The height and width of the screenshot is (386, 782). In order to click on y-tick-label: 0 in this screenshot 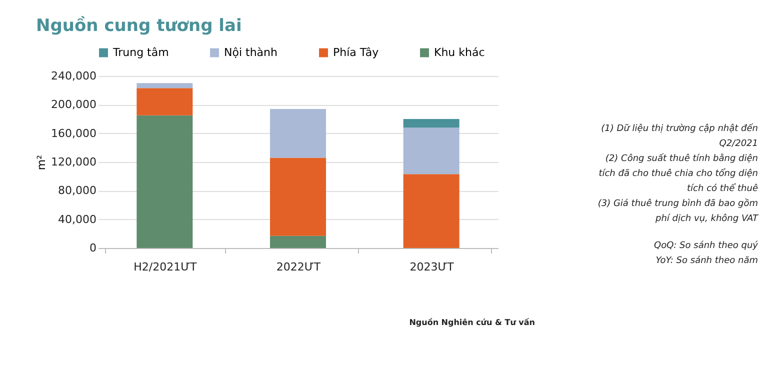, I will do `click(93, 248)`.